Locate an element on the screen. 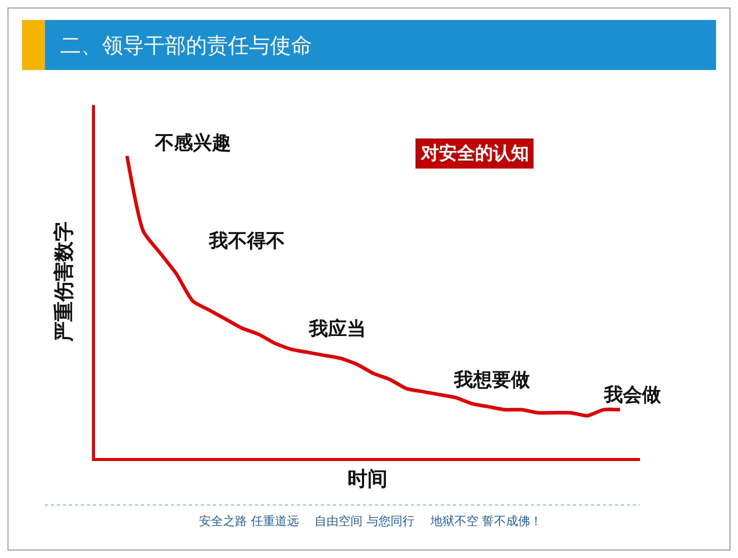  text: 不感兴趣 is located at coordinates (192, 143).